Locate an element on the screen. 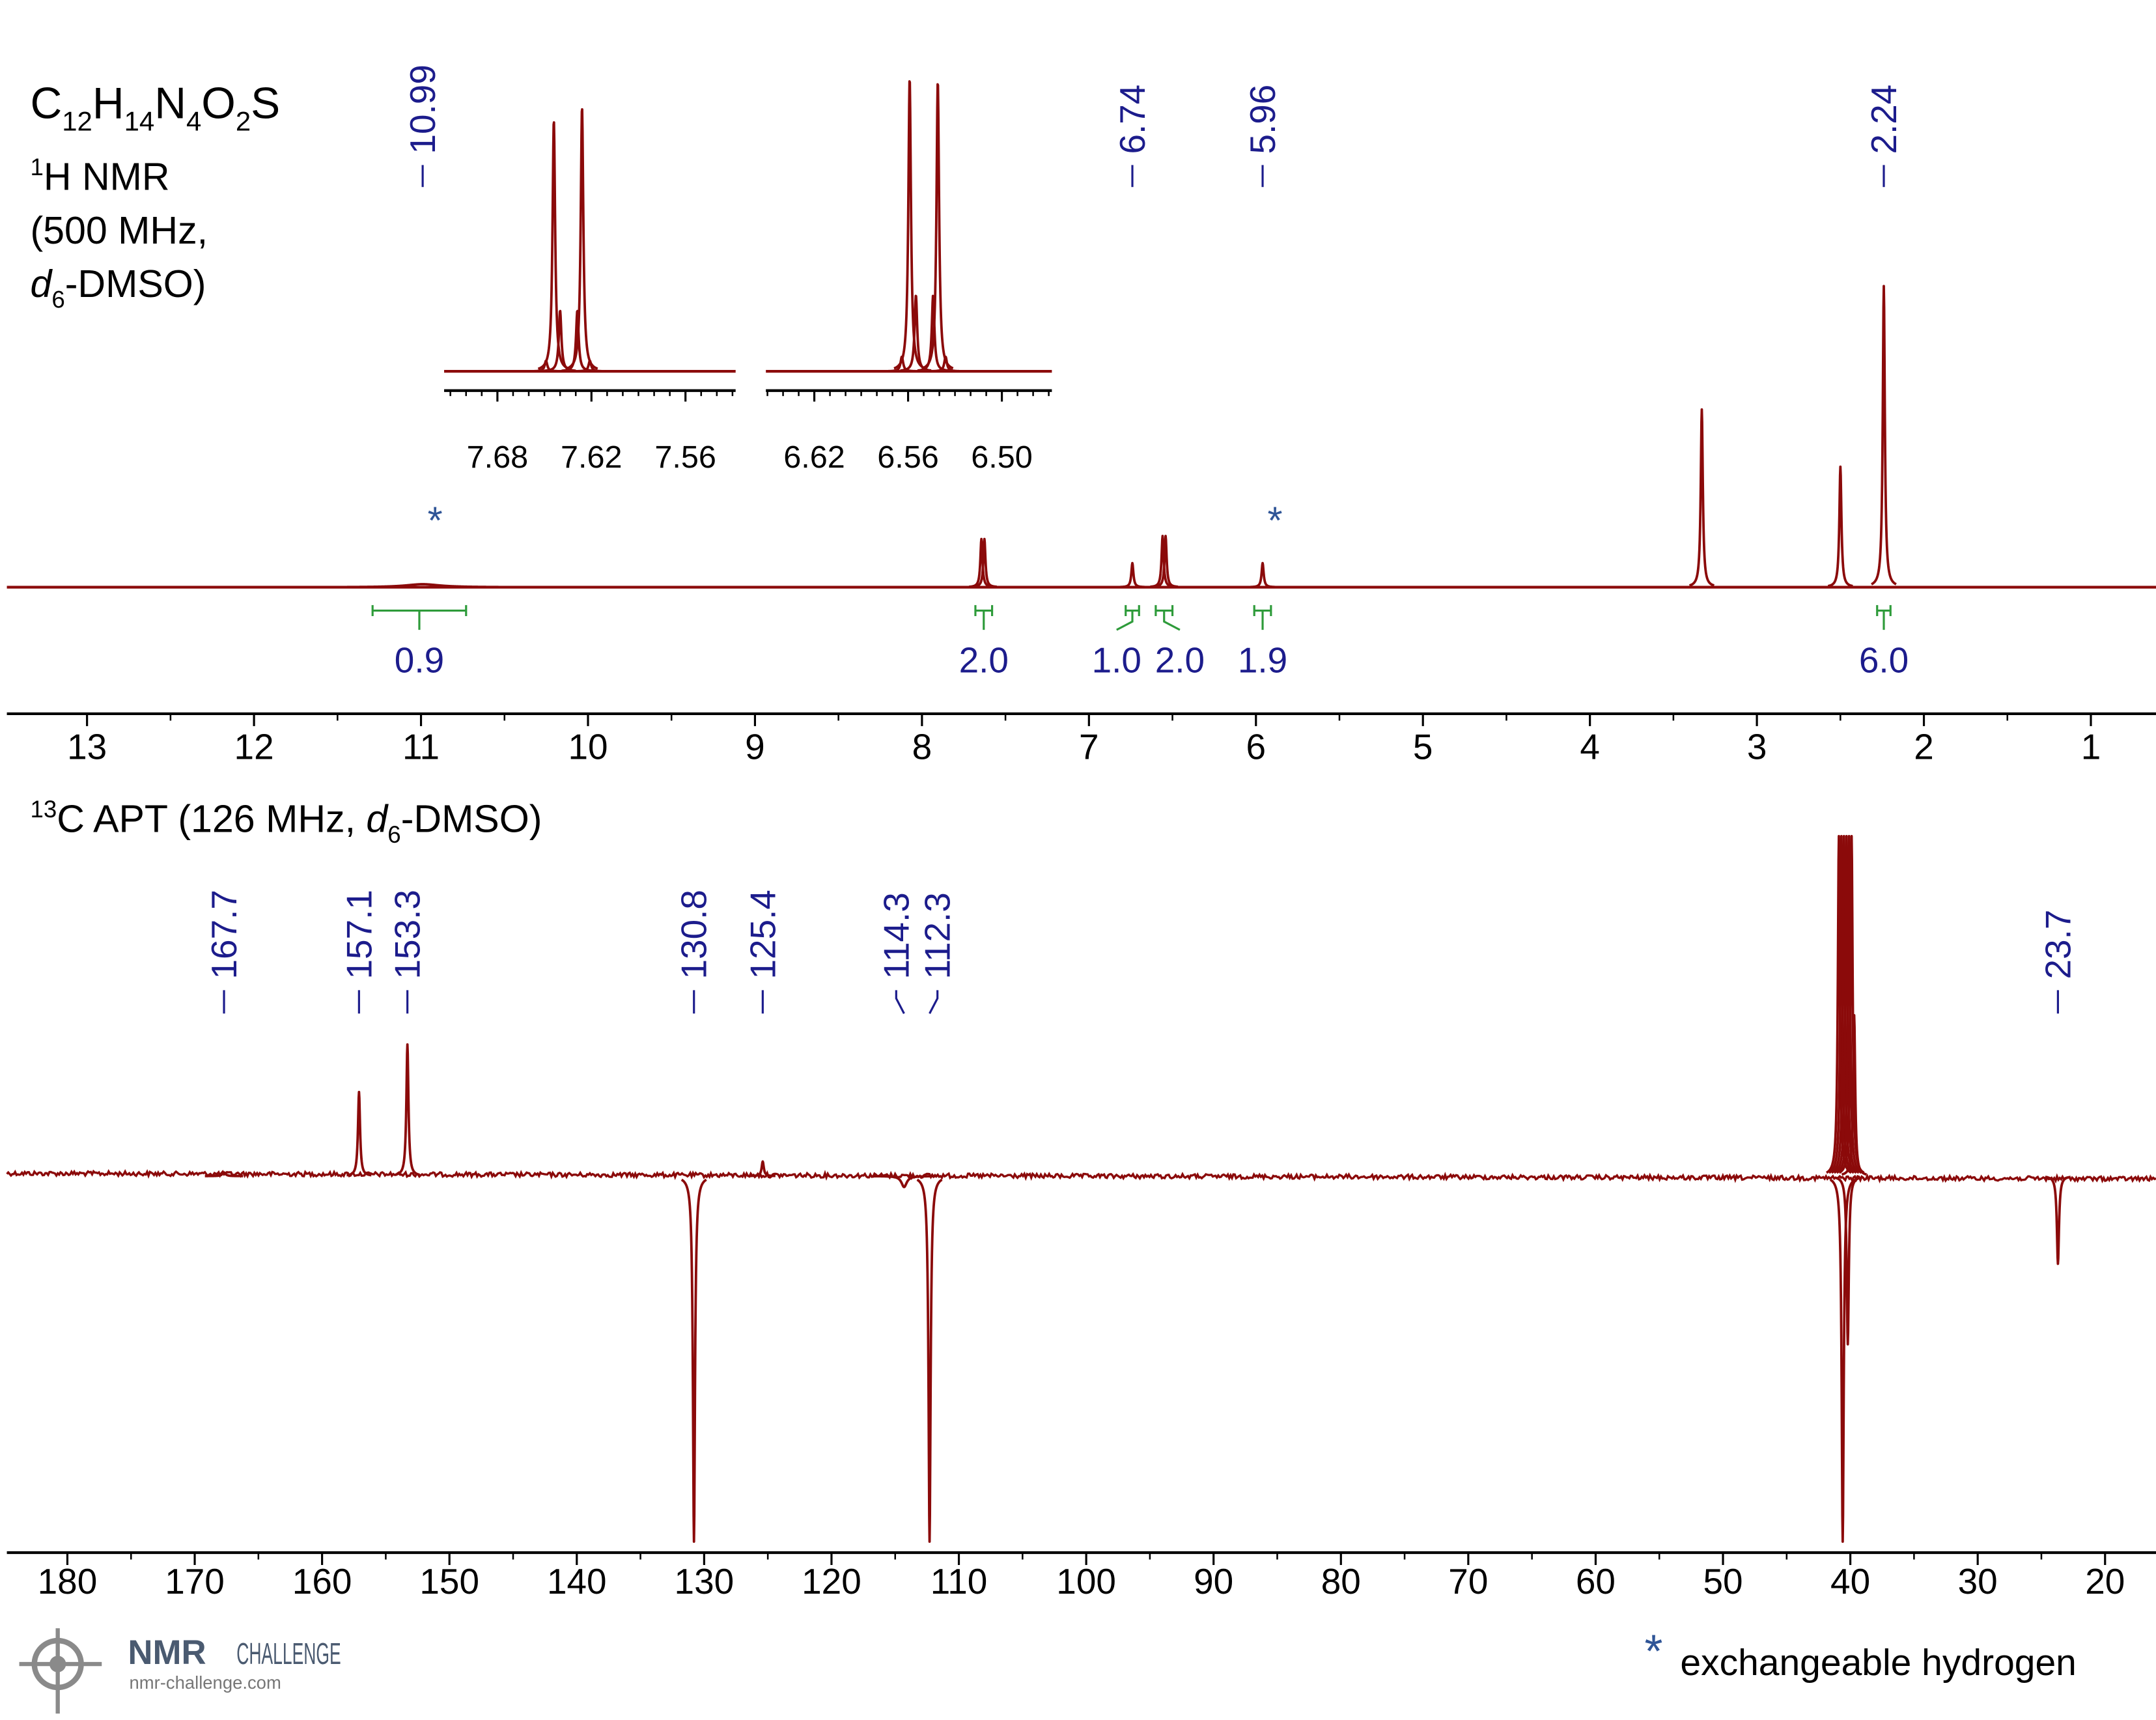 This screenshot has width=2156, height=1720. logo-url: nmr-challenge.com is located at coordinates (205, 1682).